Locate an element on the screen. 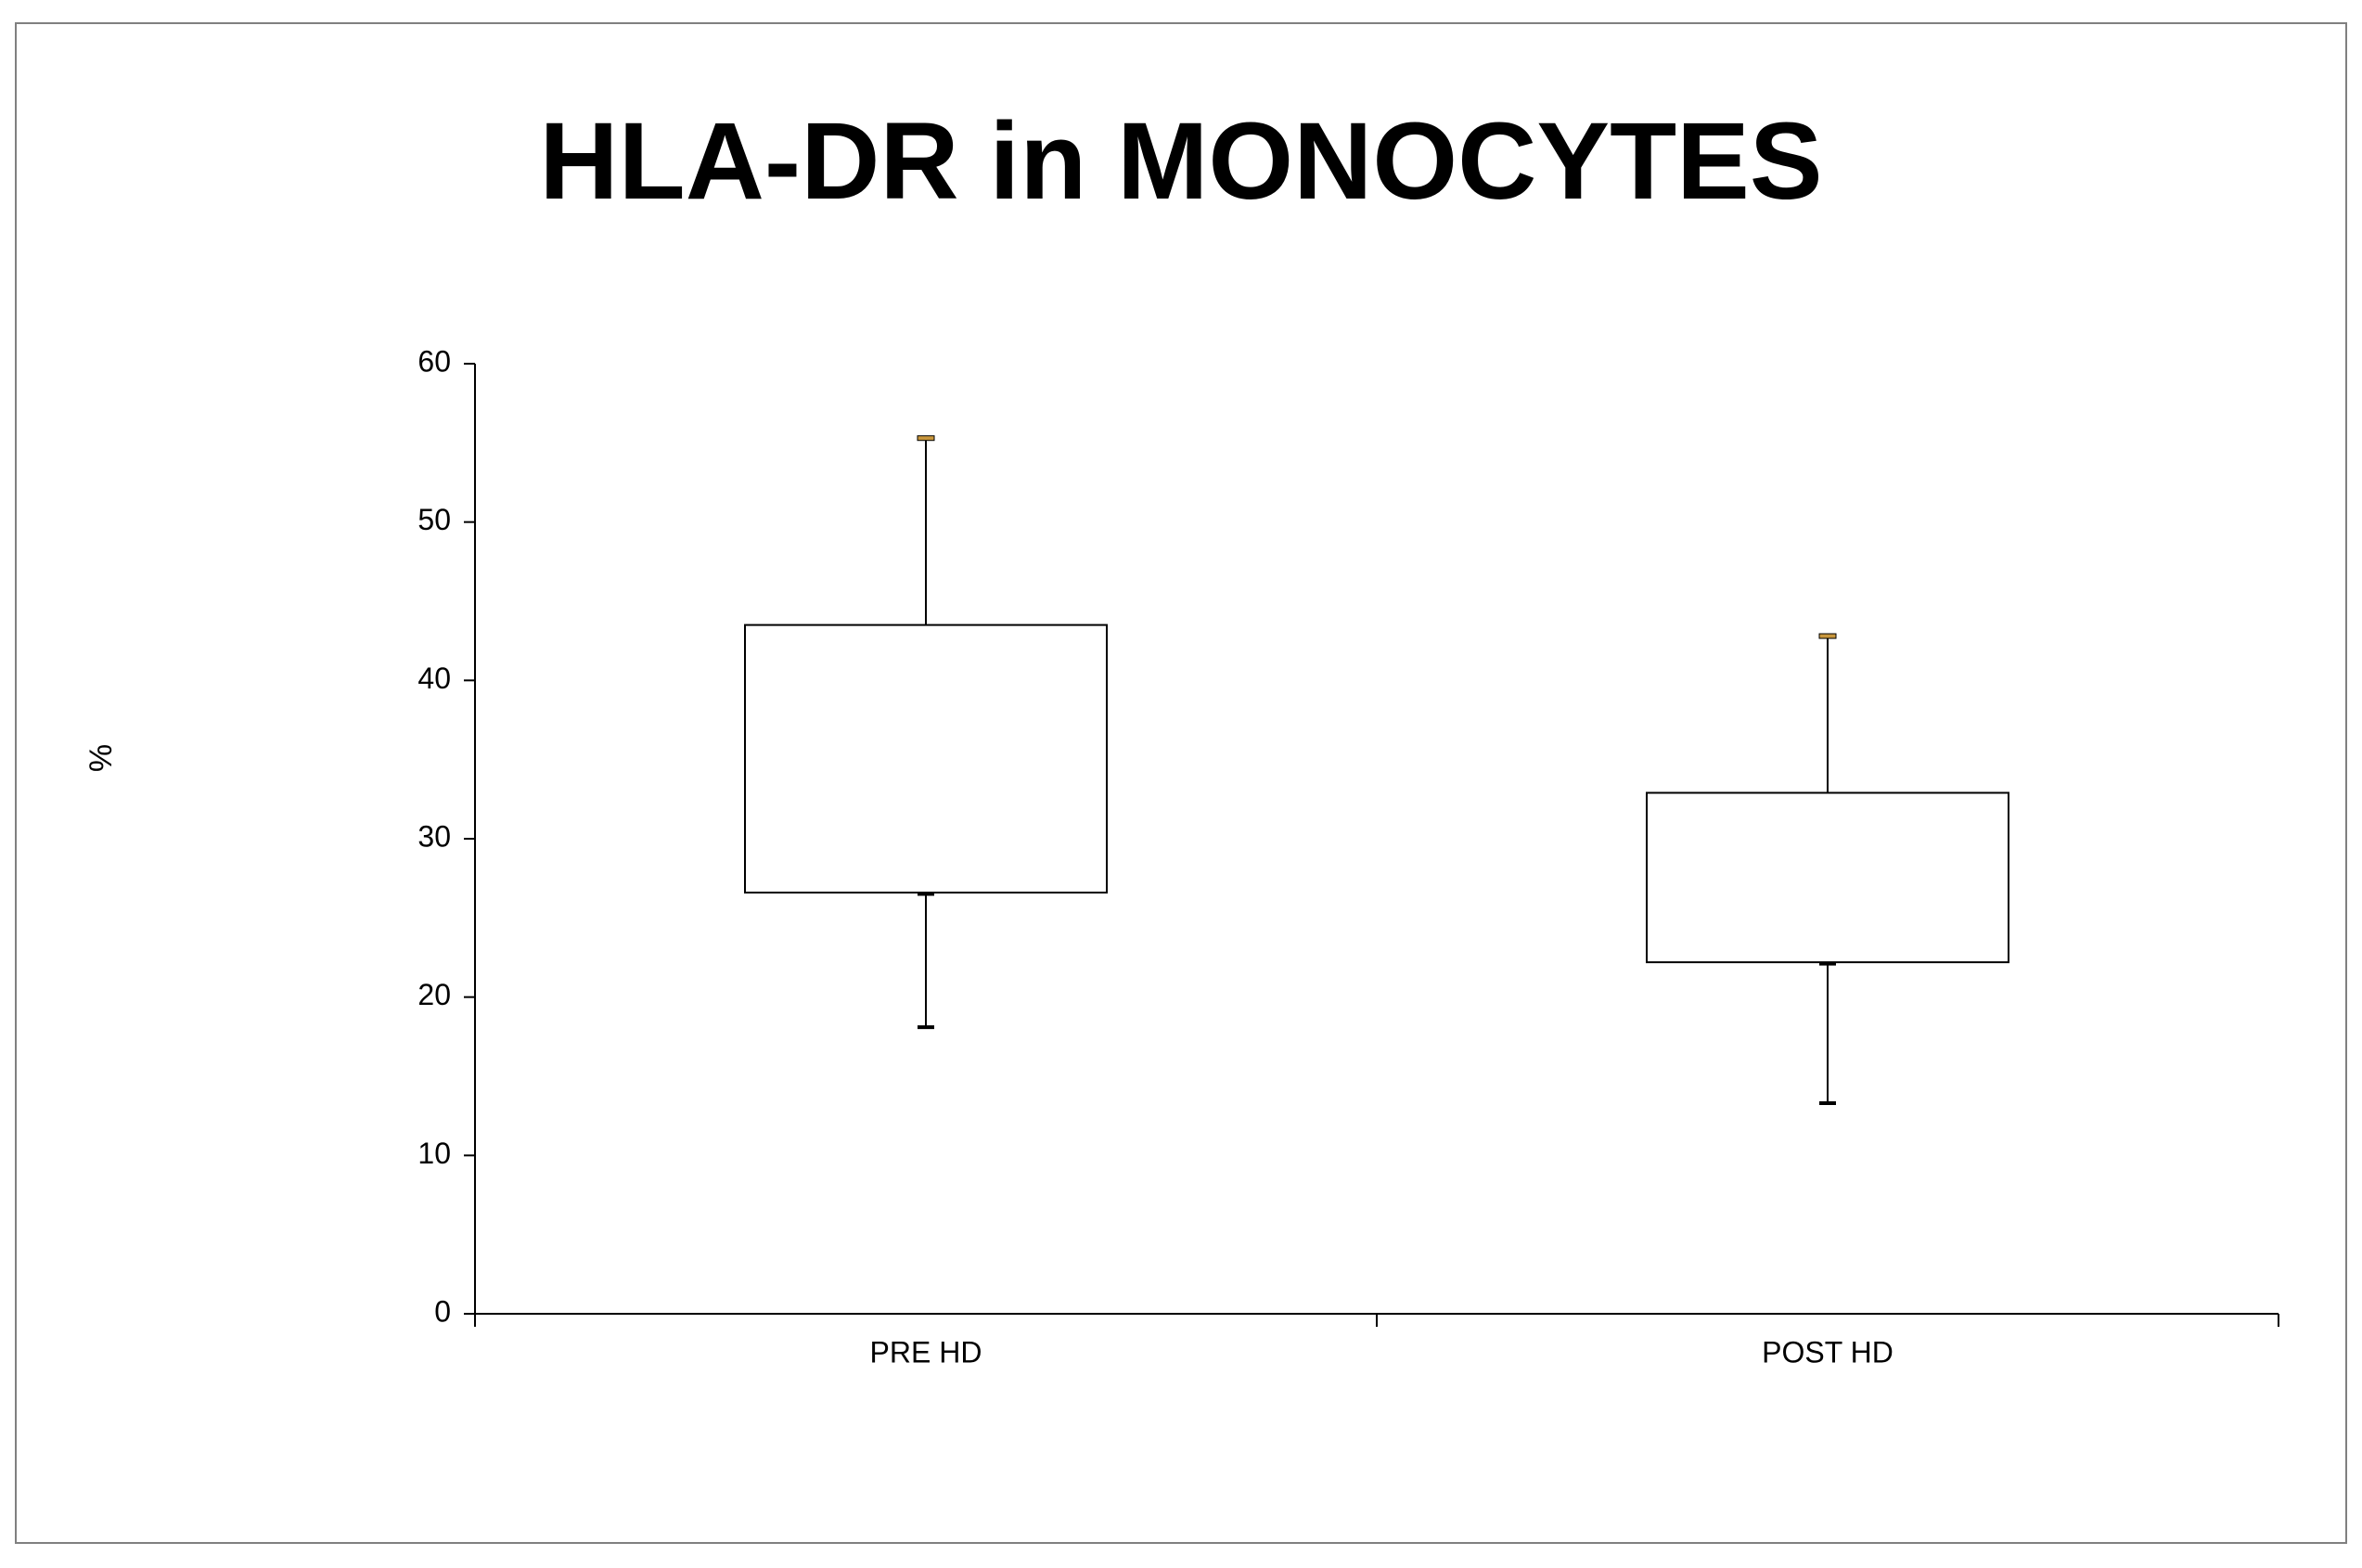 The width and height of the screenshot is (2362, 1568). box-post-hd is located at coordinates (1827, 870).